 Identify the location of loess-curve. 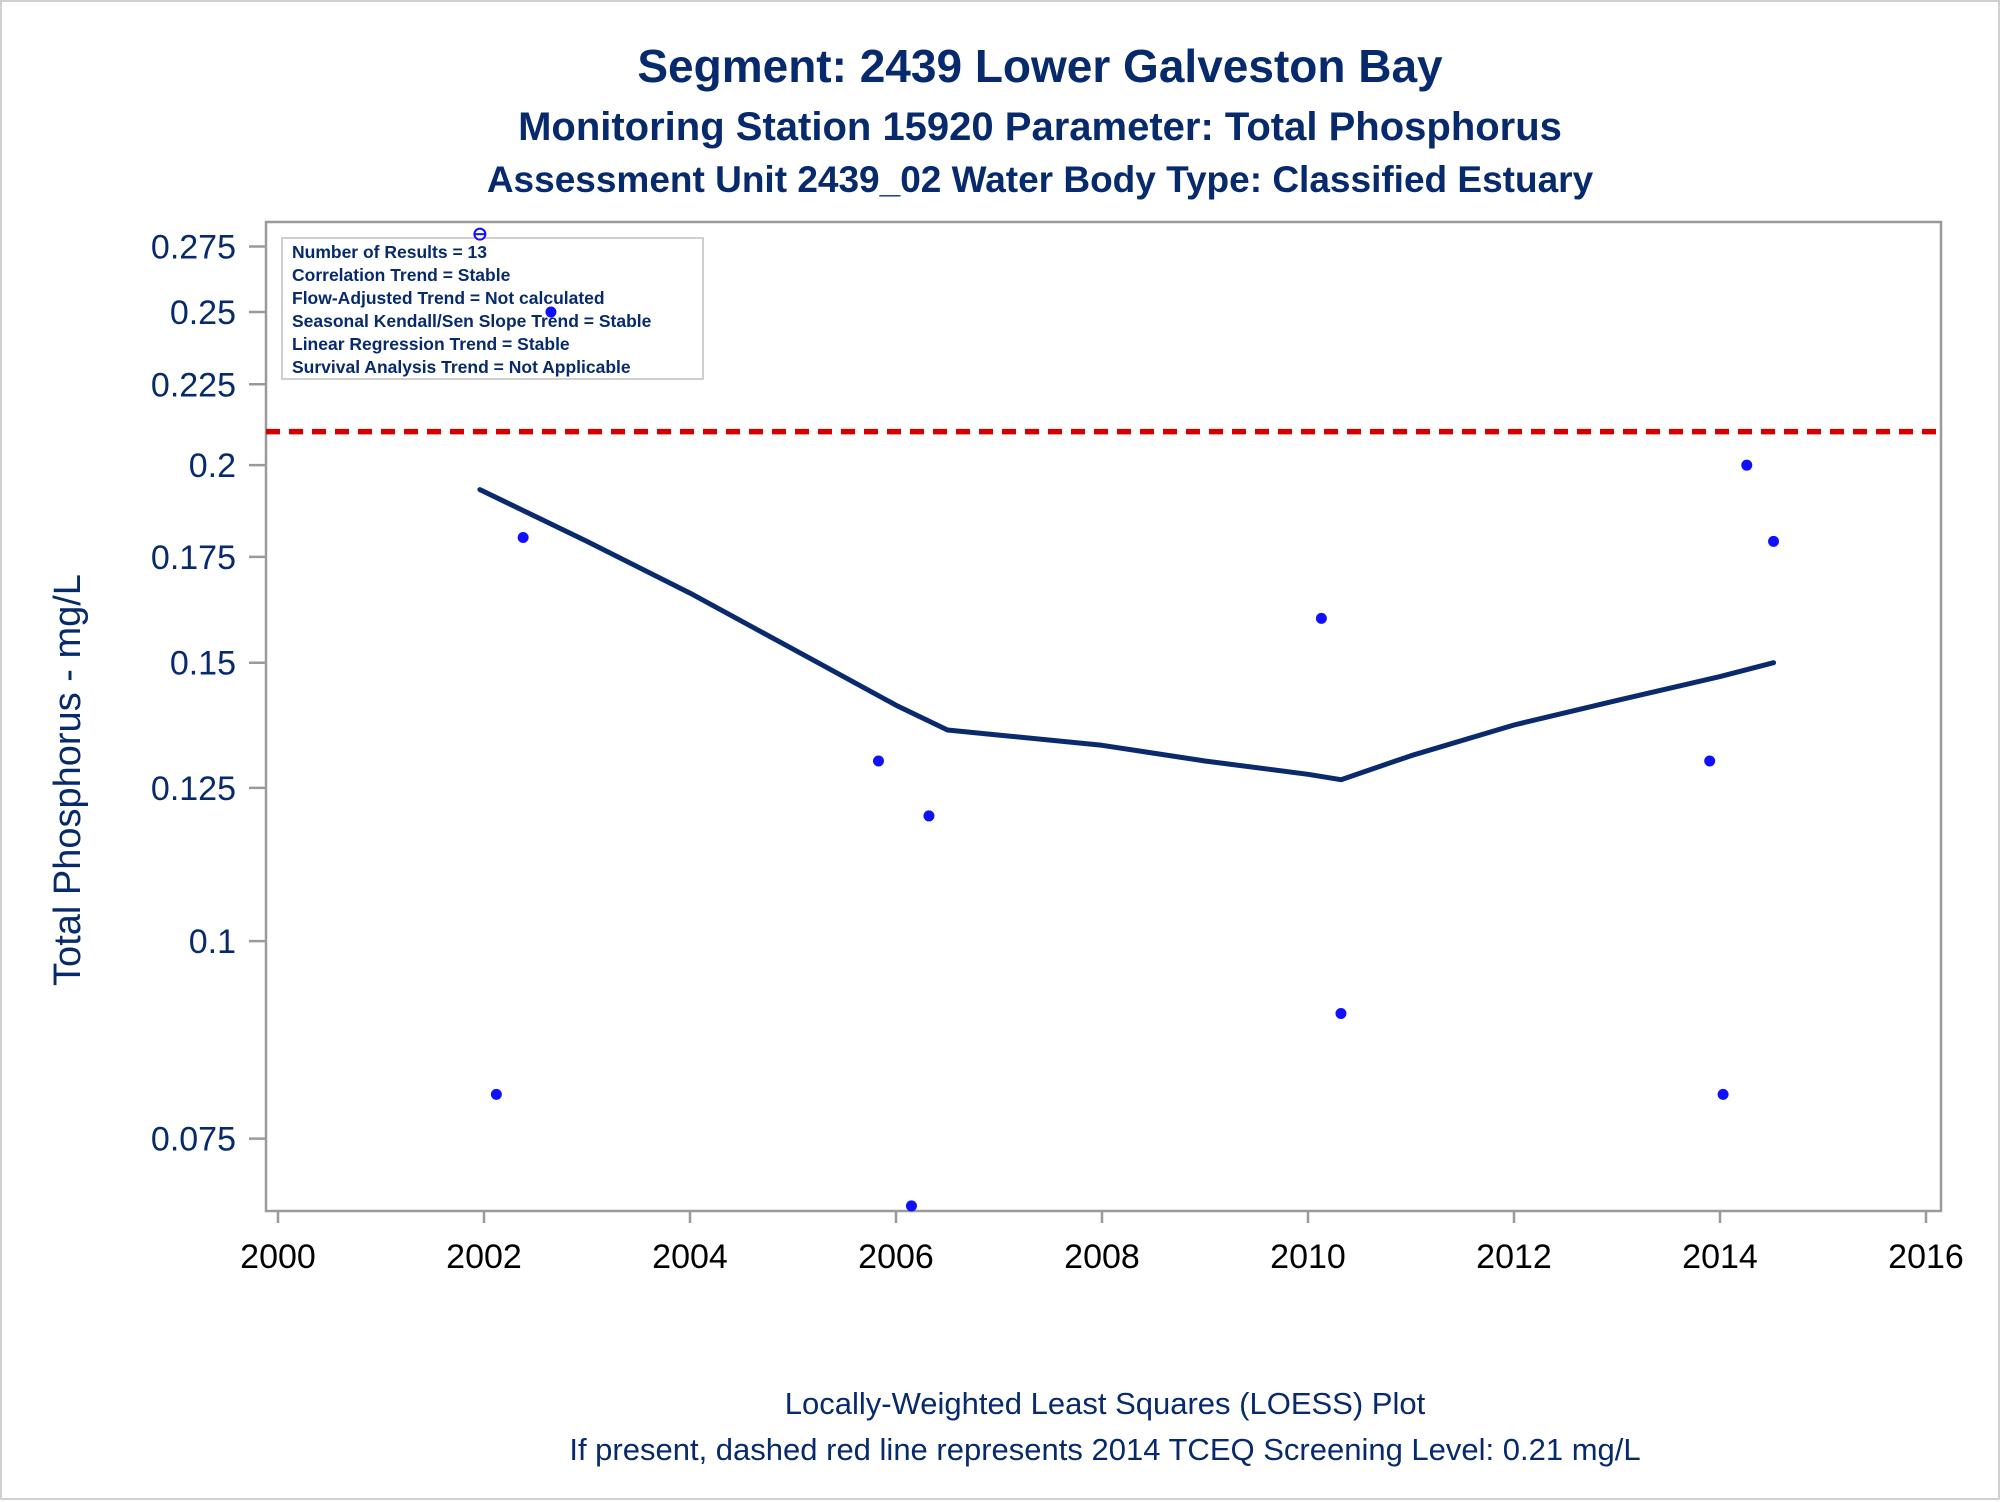
(1127, 635).